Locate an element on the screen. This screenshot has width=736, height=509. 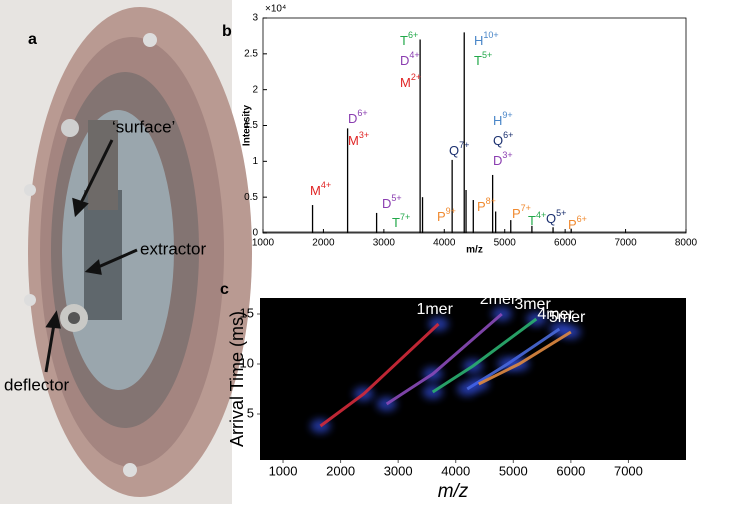
x-tick-label: 3000 is located at coordinates (398, 470).